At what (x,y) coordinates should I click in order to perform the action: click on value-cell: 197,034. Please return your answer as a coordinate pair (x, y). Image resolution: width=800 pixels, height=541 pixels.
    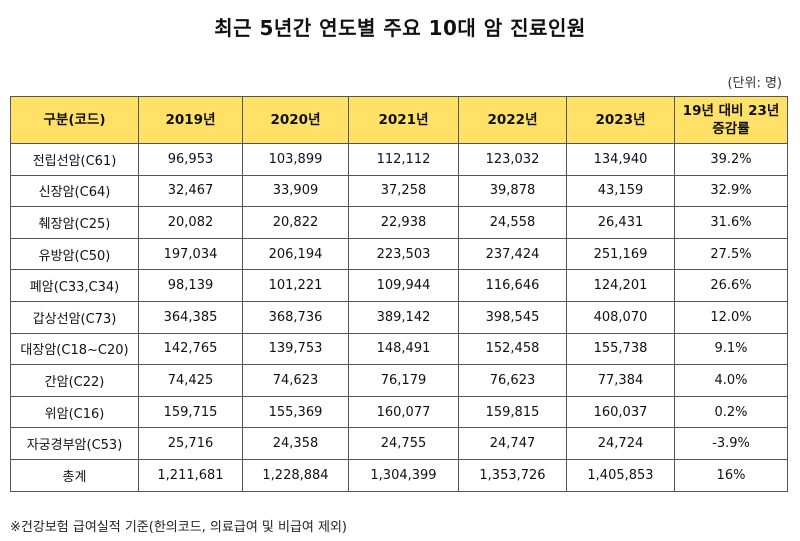
    Looking at the image, I should click on (190, 254).